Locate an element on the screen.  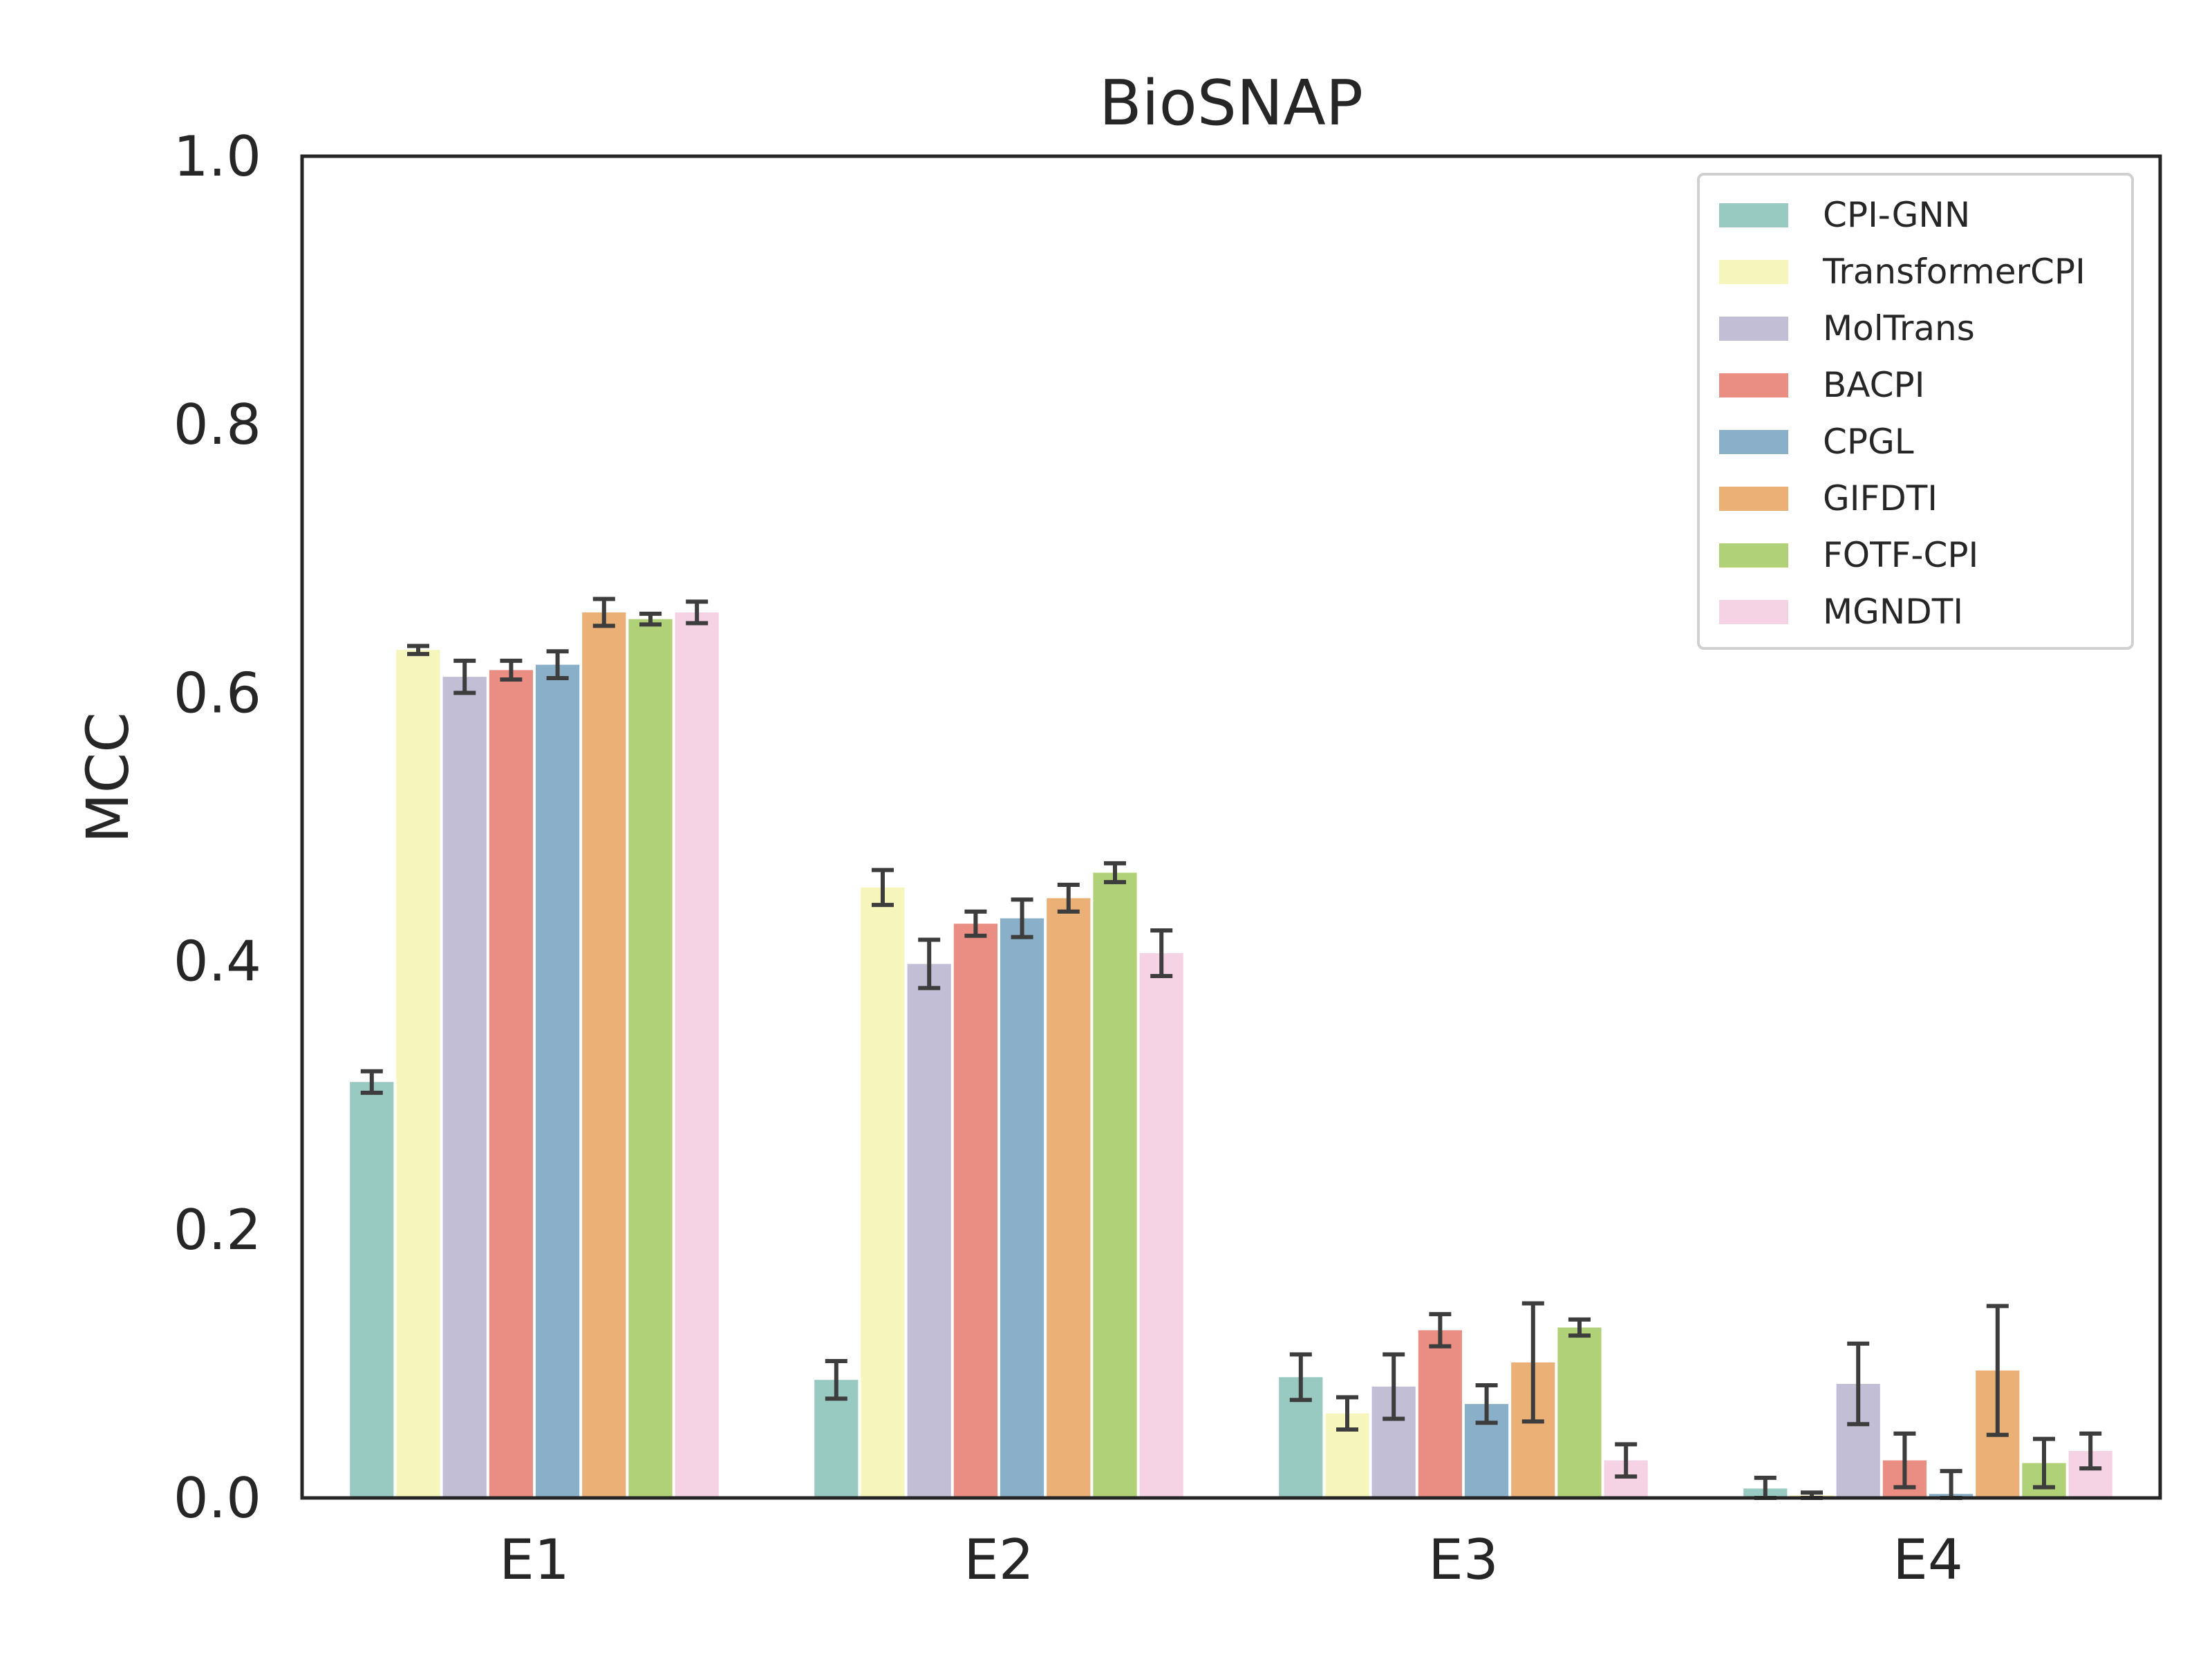
y-tick-label: 0.6 is located at coordinates (218, 693).